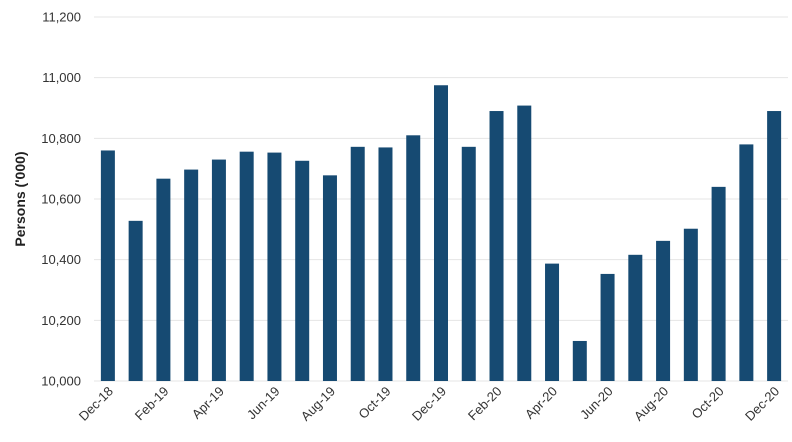 This screenshot has width=792, height=442. What do you see at coordinates (374, 403) in the screenshot?
I see `x-tick-label: Oct-19` at bounding box center [374, 403].